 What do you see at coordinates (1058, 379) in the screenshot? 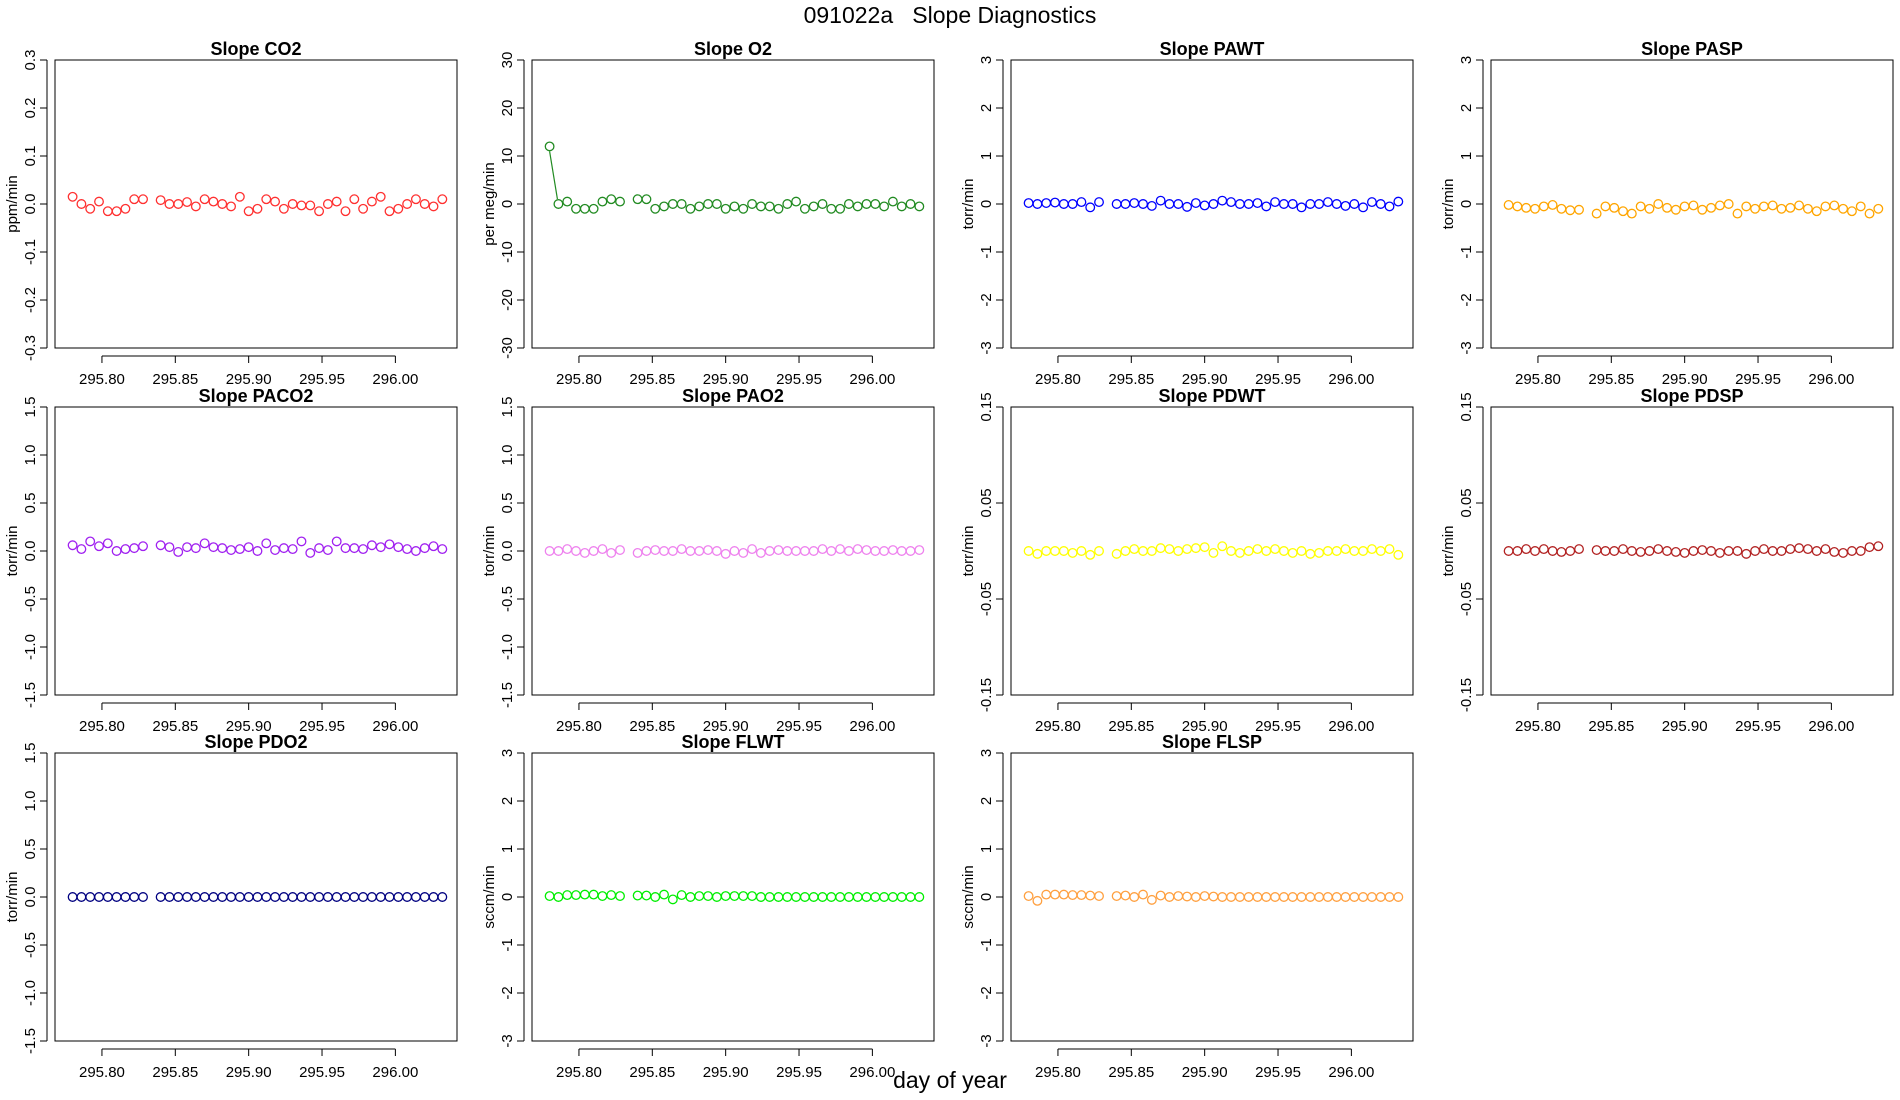
I see `x-tick-label: 295.80` at bounding box center [1058, 379].